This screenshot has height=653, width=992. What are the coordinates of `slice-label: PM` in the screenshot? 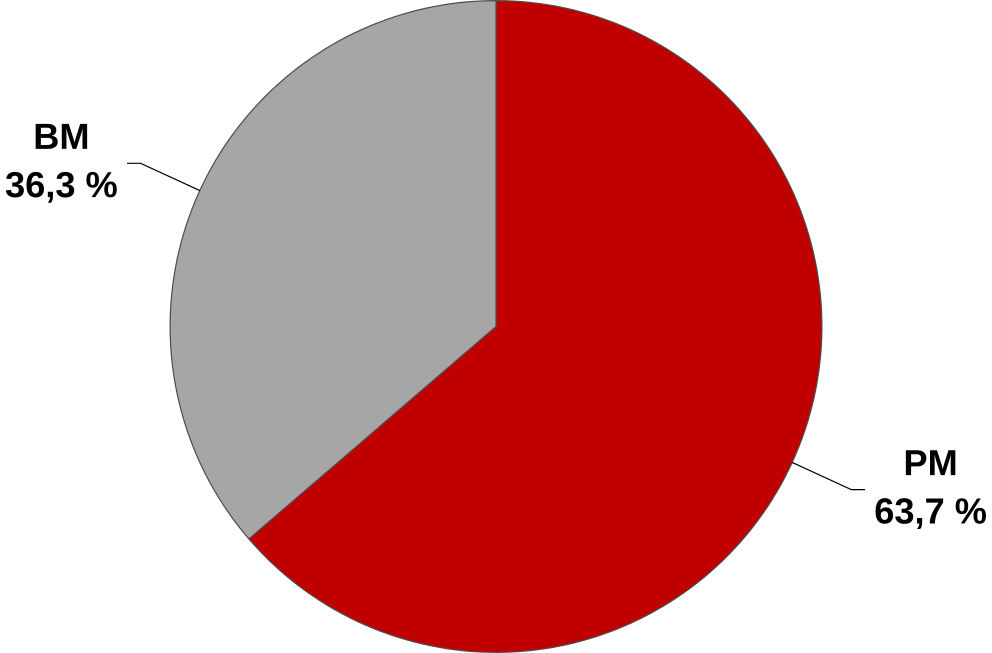 It's located at (931, 463).